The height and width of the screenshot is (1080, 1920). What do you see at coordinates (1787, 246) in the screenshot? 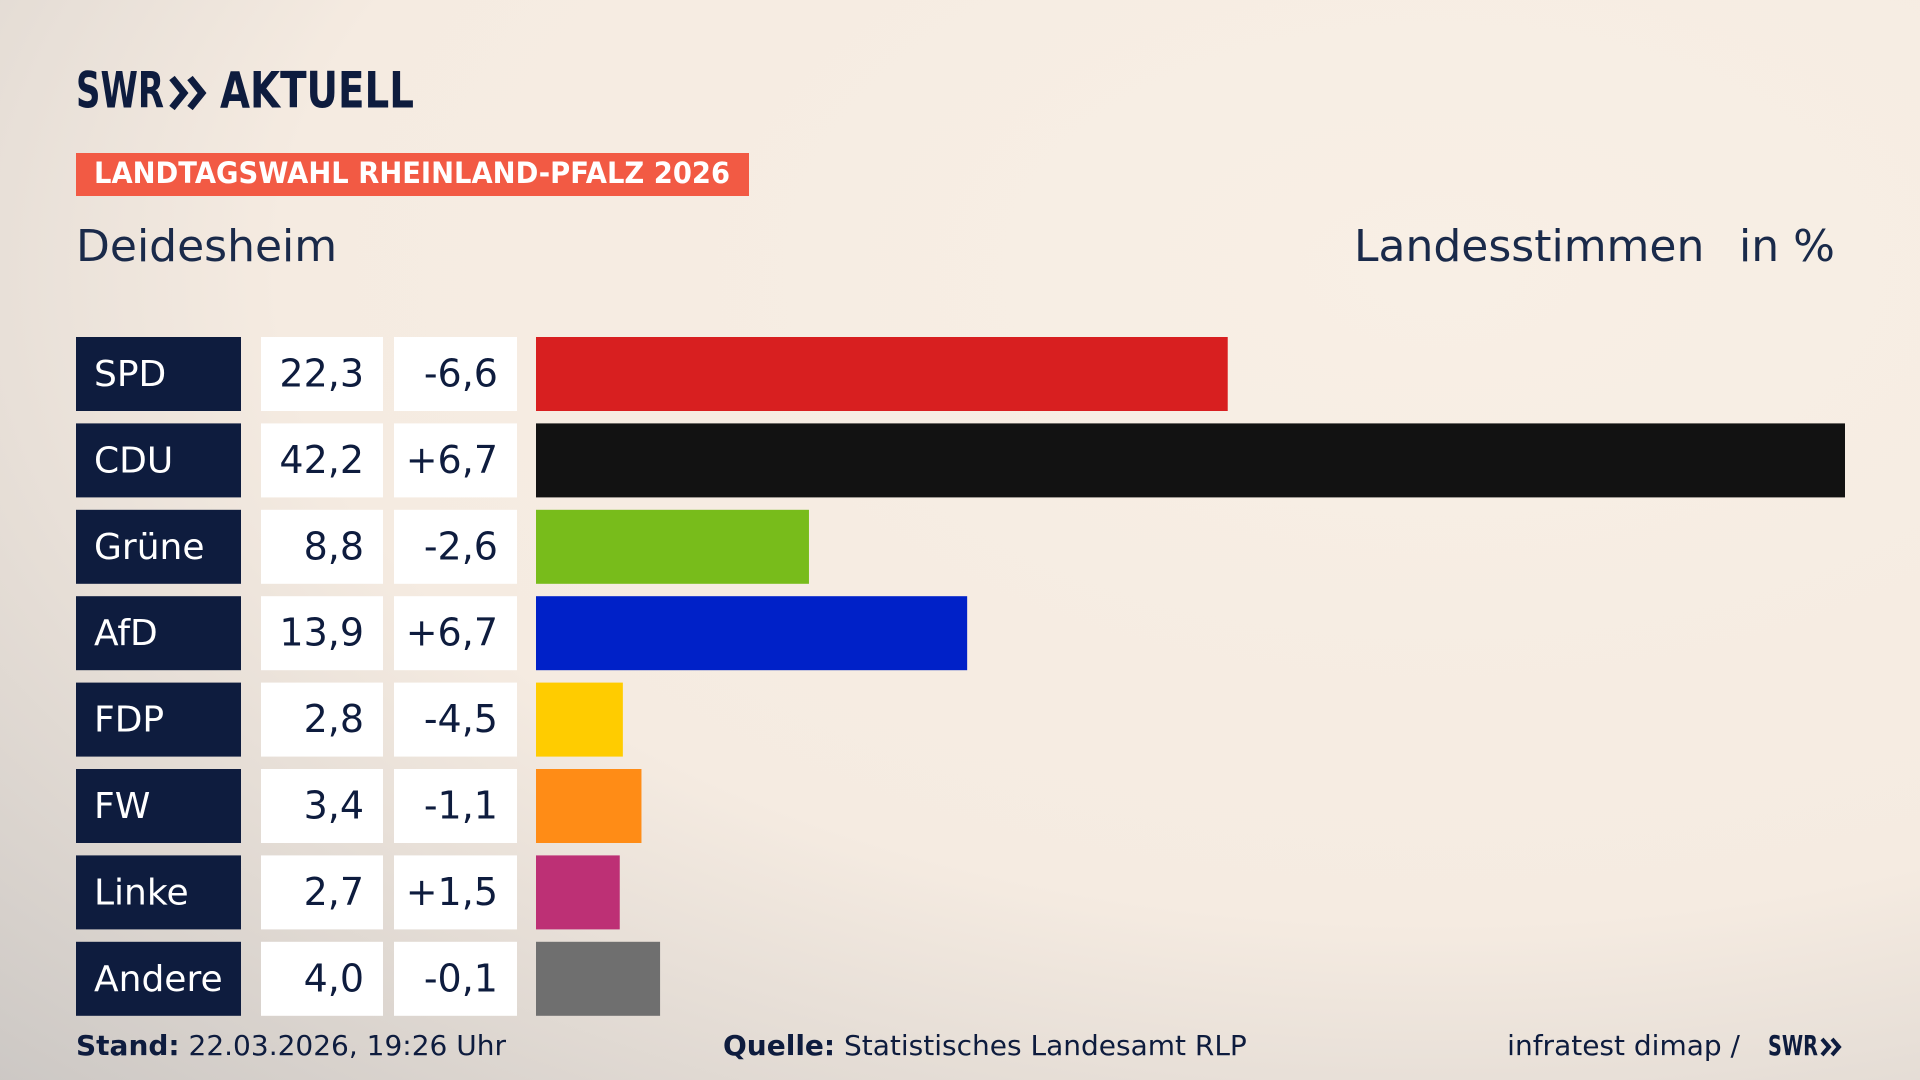
I see `unit: in %` at bounding box center [1787, 246].